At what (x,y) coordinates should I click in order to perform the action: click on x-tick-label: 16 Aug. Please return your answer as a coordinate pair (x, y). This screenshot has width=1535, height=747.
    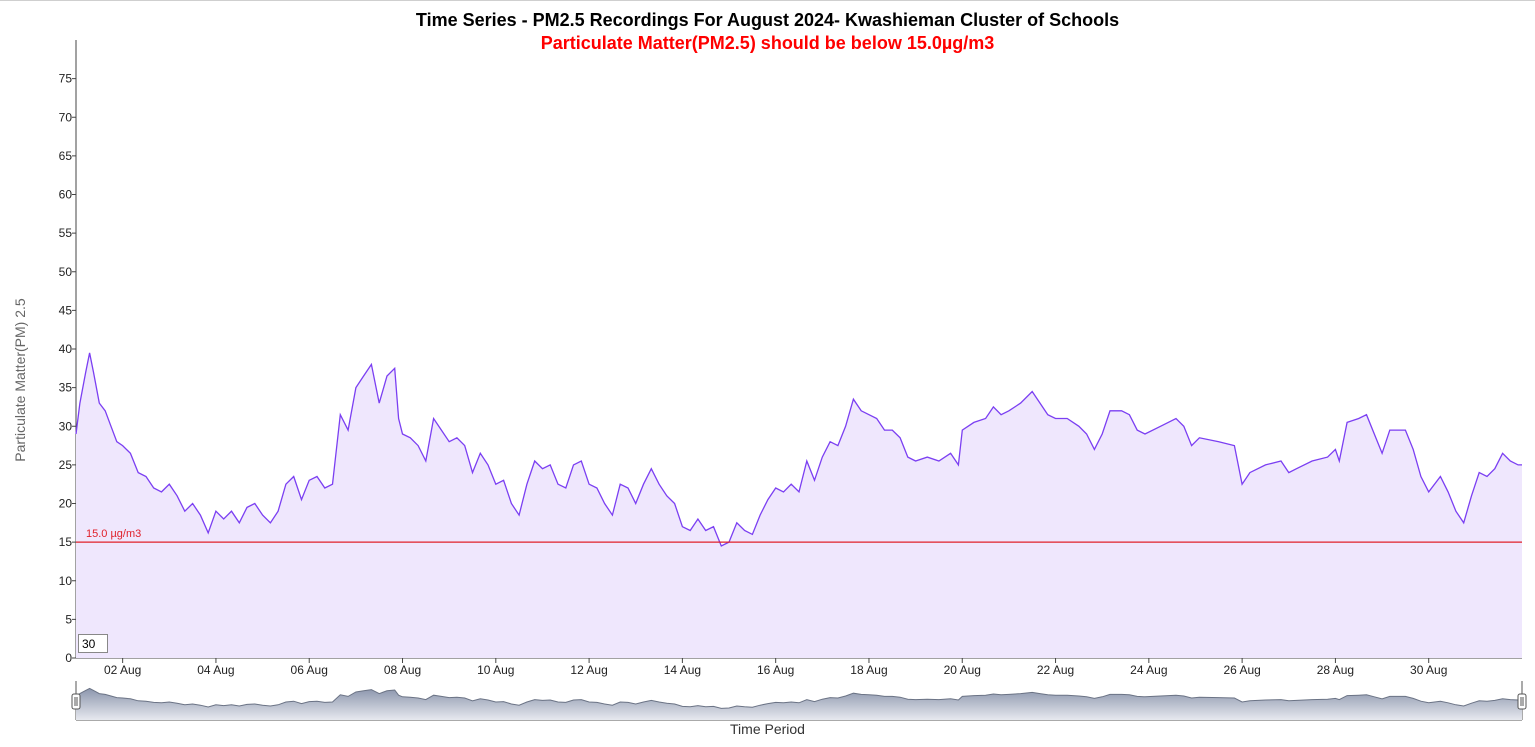
    Looking at the image, I should click on (775, 670).